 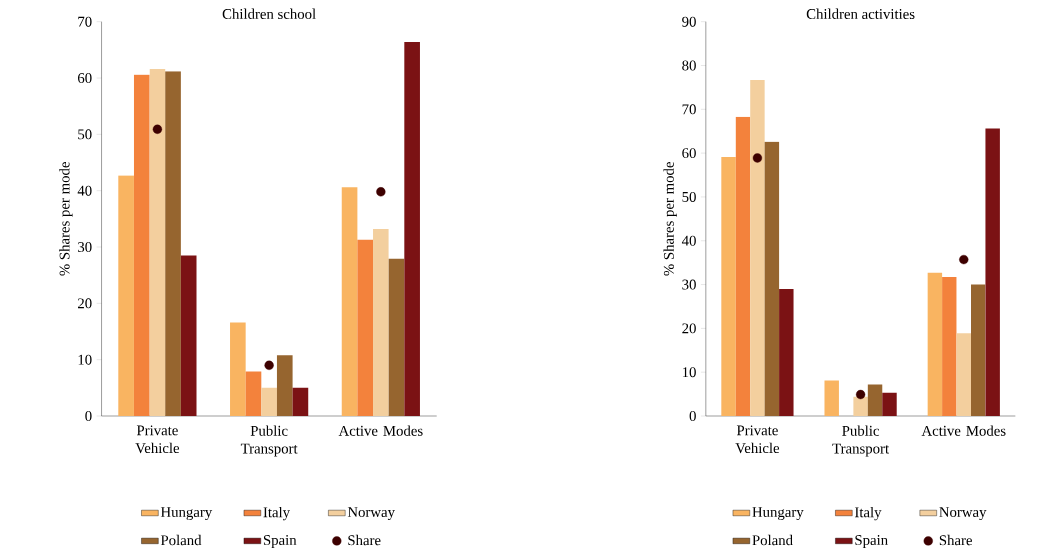 I want to click on y-tick-label: 80, so click(x=689, y=65).